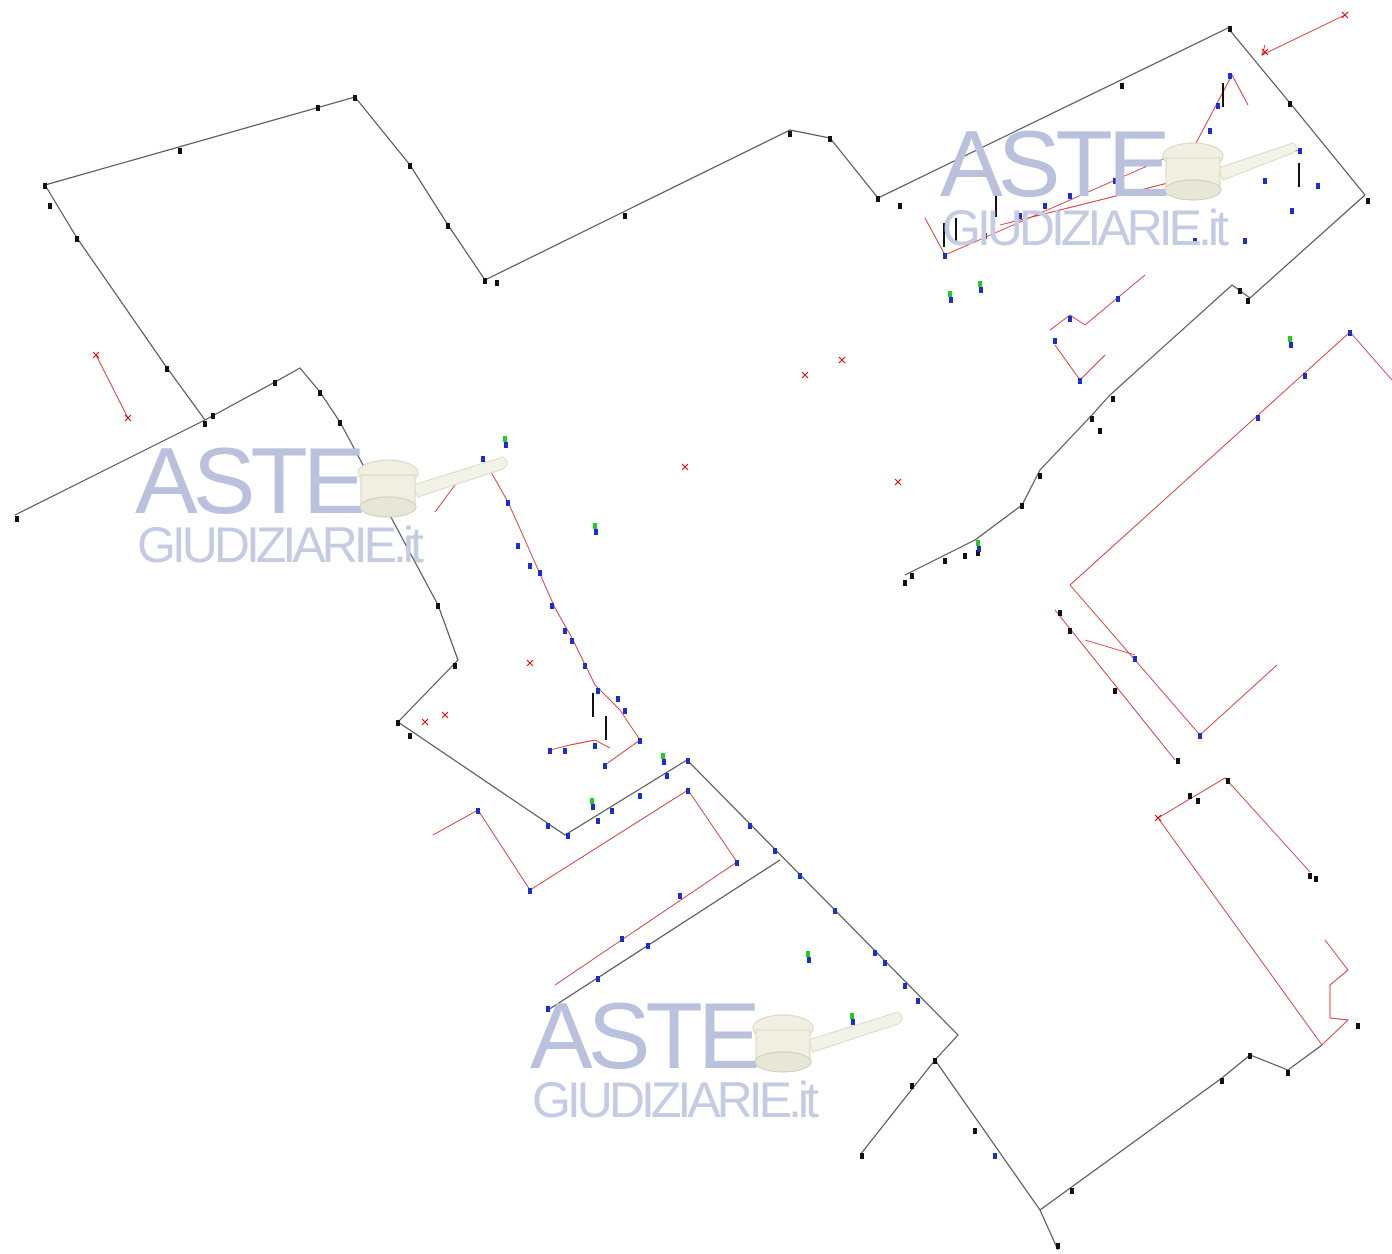 This screenshot has width=1392, height=1254. What do you see at coordinates (1230, 458) in the screenshot?
I see `survey-line-east-long` at bounding box center [1230, 458].